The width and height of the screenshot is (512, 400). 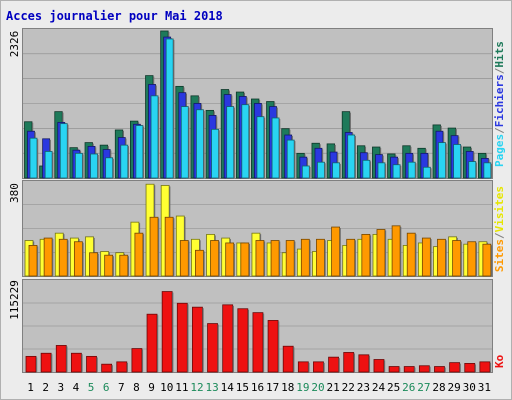 I want to click on bar-sites-day-9-shadow, so click(x=159, y=247).